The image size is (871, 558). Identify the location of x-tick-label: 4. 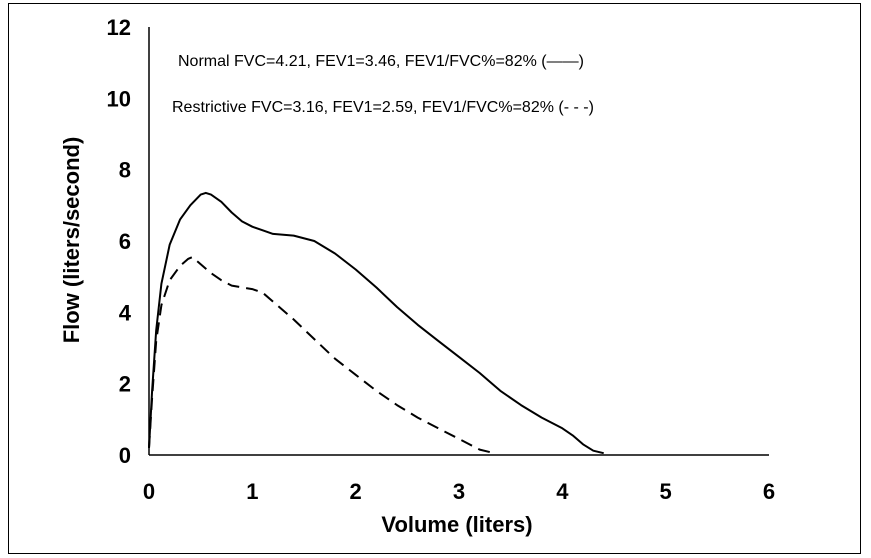
(562, 491).